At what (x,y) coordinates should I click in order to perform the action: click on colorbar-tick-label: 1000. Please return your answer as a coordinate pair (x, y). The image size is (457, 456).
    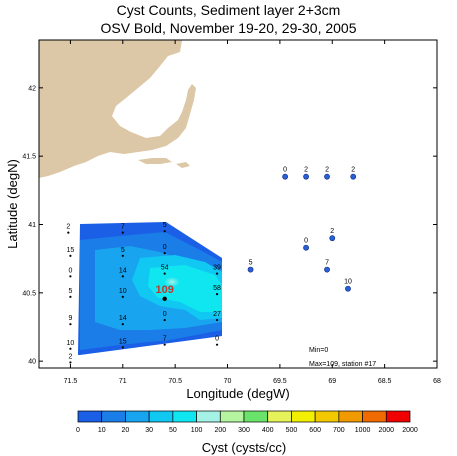
    Looking at the image, I should click on (363, 430).